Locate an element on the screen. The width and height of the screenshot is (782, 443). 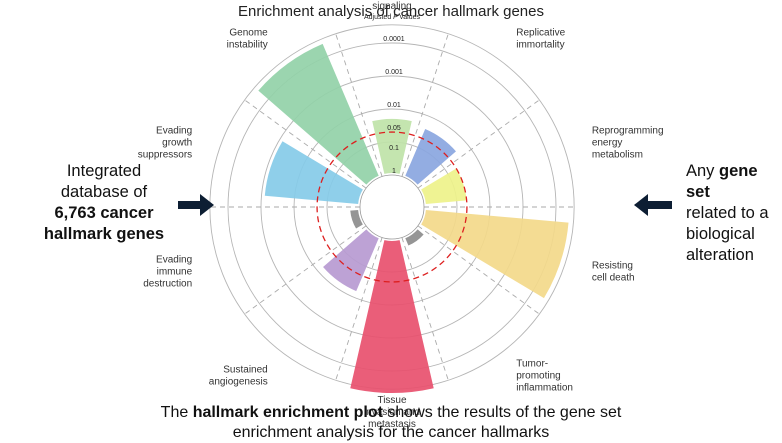
left-text-bold-line: hallmark genes is located at coordinates (104, 234).